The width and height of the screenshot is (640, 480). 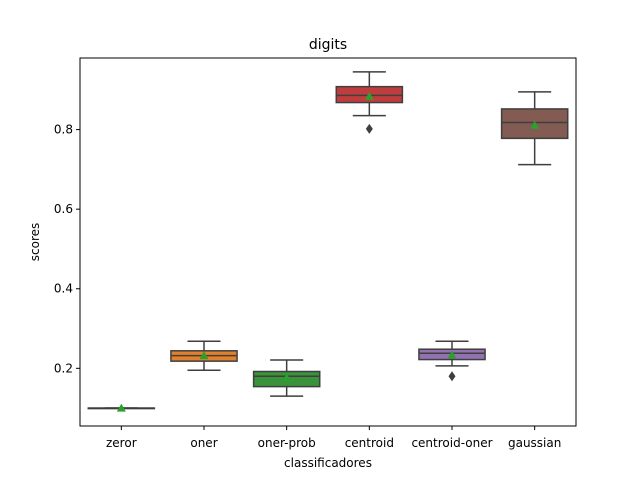 What do you see at coordinates (369, 443) in the screenshot?
I see `x-tick-label: centroid` at bounding box center [369, 443].